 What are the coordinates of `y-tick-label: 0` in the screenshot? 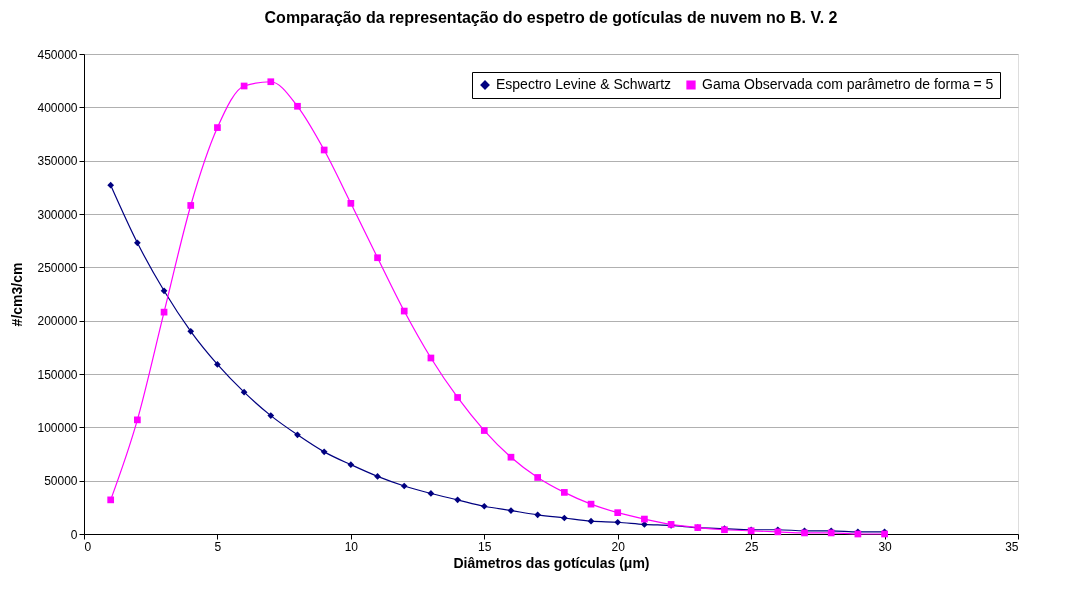 It's located at (74, 534).